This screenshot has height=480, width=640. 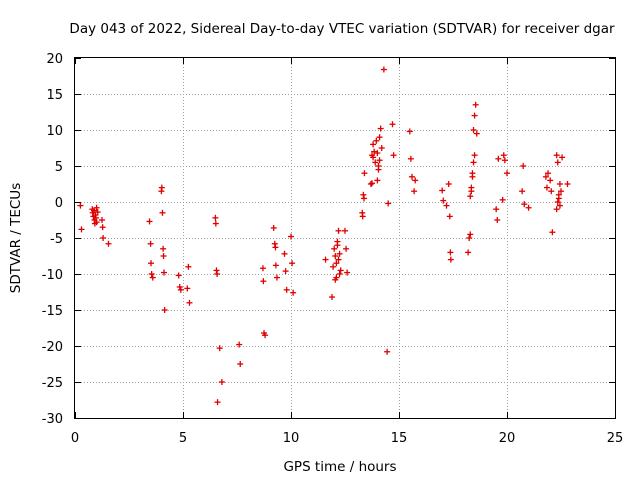 What do you see at coordinates (52, 383) in the screenshot?
I see `y-tick-label: -25` at bounding box center [52, 383].